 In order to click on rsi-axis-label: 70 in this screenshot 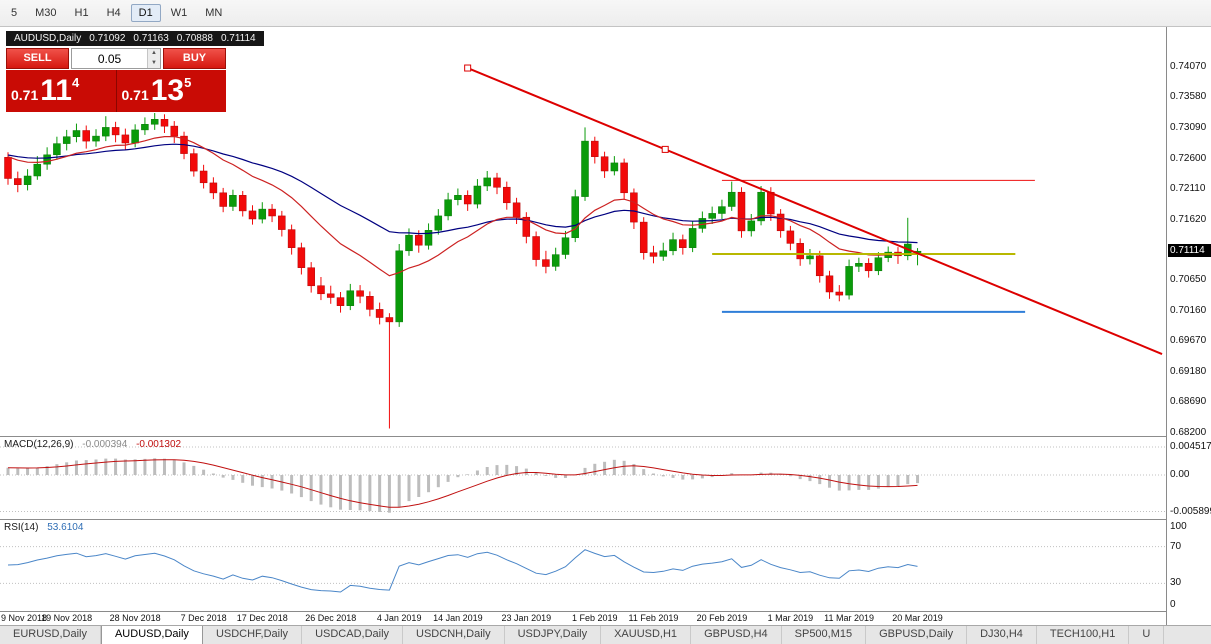, I will do `click(1176, 546)`.